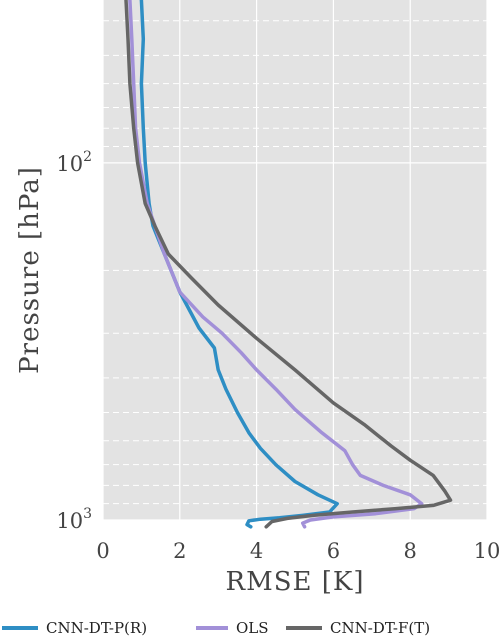 The width and height of the screenshot is (499, 644). I want to click on x-tick-label: 8, so click(410, 551).